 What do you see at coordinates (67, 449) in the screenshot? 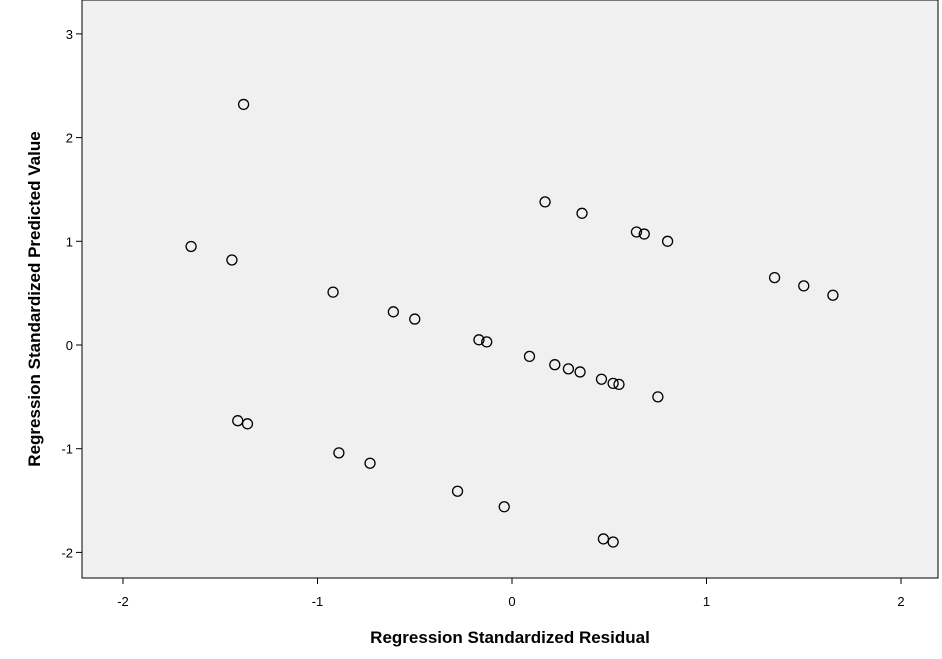
I see `y-tick-label: -1` at bounding box center [67, 449].